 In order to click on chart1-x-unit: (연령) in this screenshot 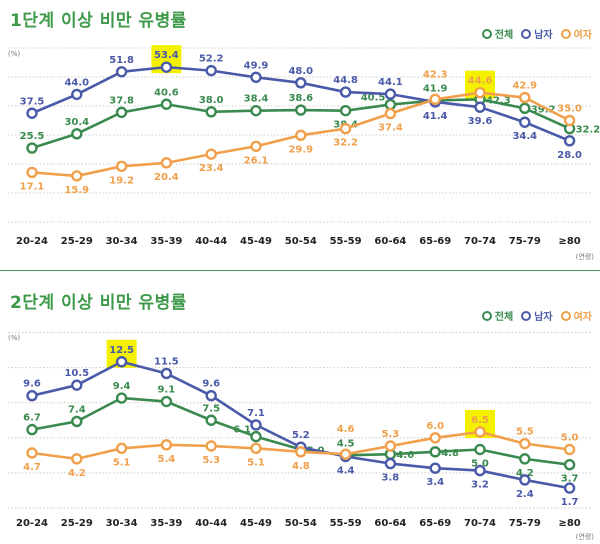, I will do `click(584, 257)`.